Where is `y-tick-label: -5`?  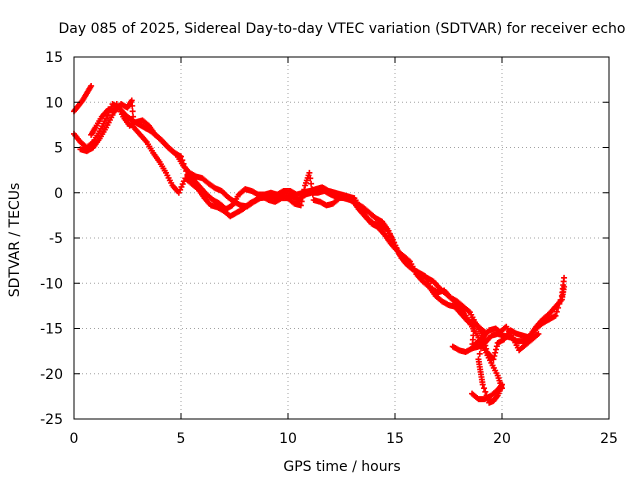 y-tick-label: -5 is located at coordinates (56, 239).